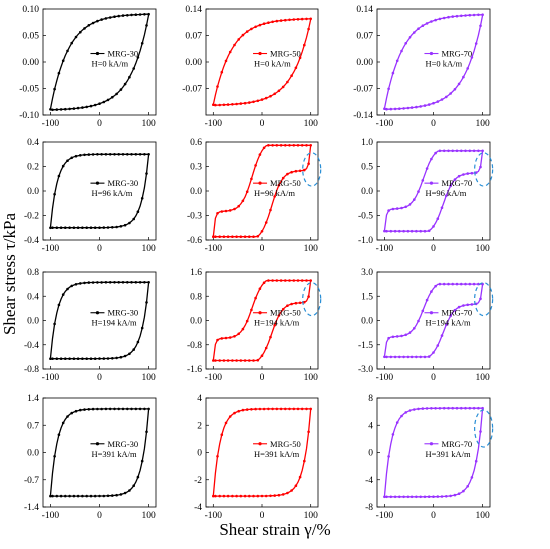 This screenshot has height=549, width=550. What do you see at coordinates (370, 454) in the screenshot?
I see `y-tick-label: 0` at bounding box center [370, 454].